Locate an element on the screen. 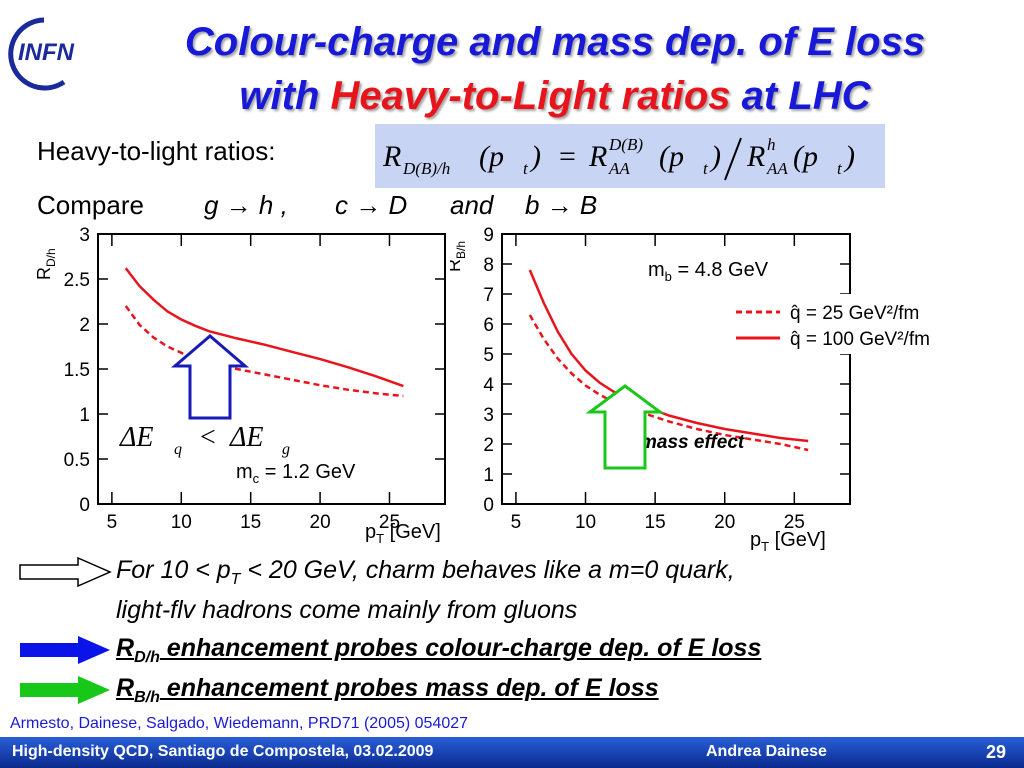 The width and height of the screenshot is (1024, 768). page-title: Colour-charge and mass dep. of E loss is located at coordinates (555, 42).